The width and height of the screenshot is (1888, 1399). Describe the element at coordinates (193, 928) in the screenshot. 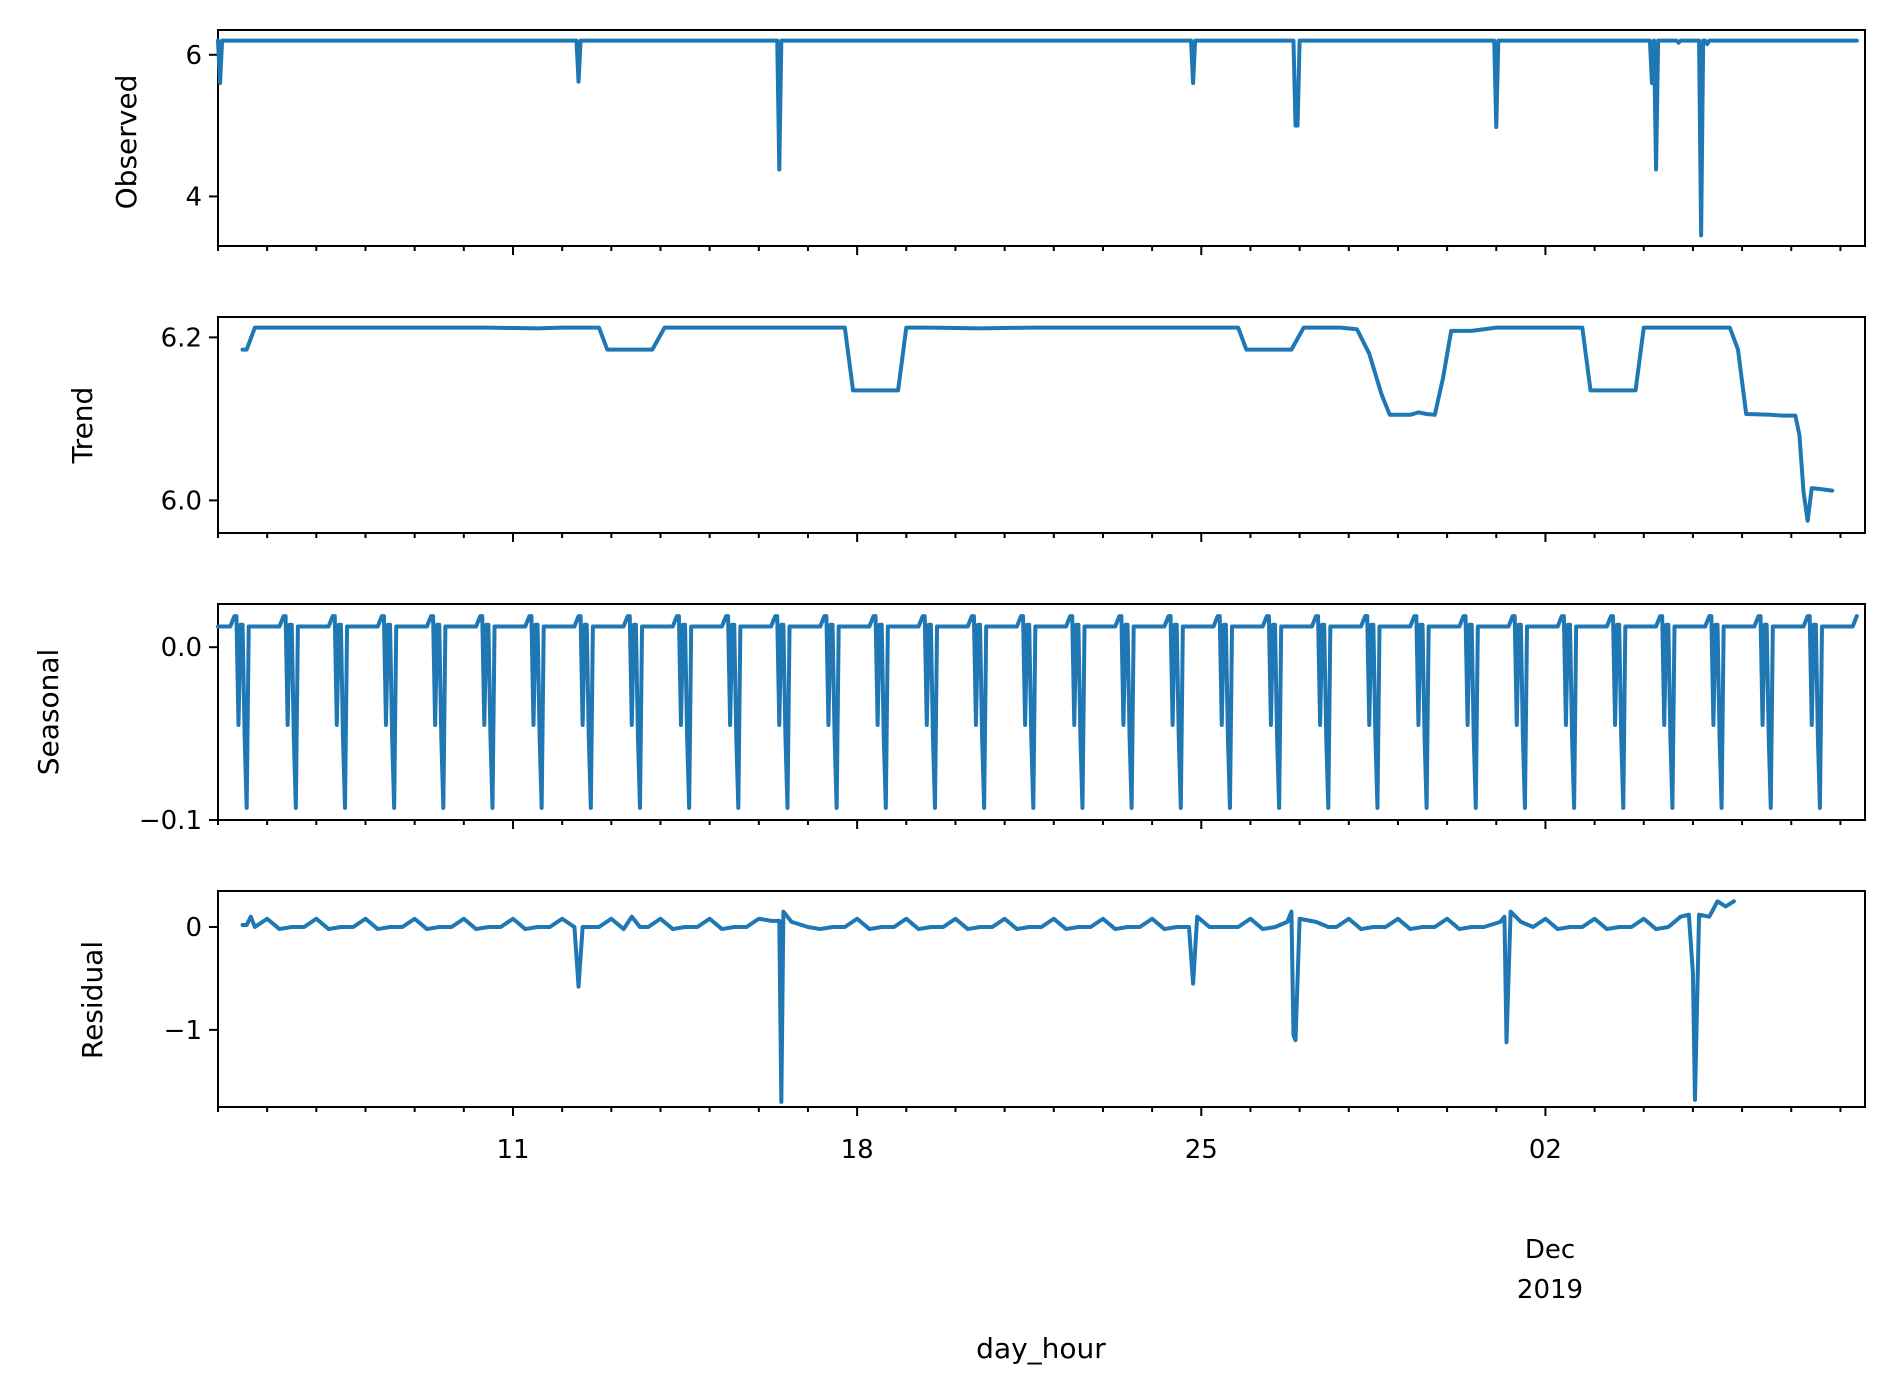

I see `y-tick-label: 0` at that location.